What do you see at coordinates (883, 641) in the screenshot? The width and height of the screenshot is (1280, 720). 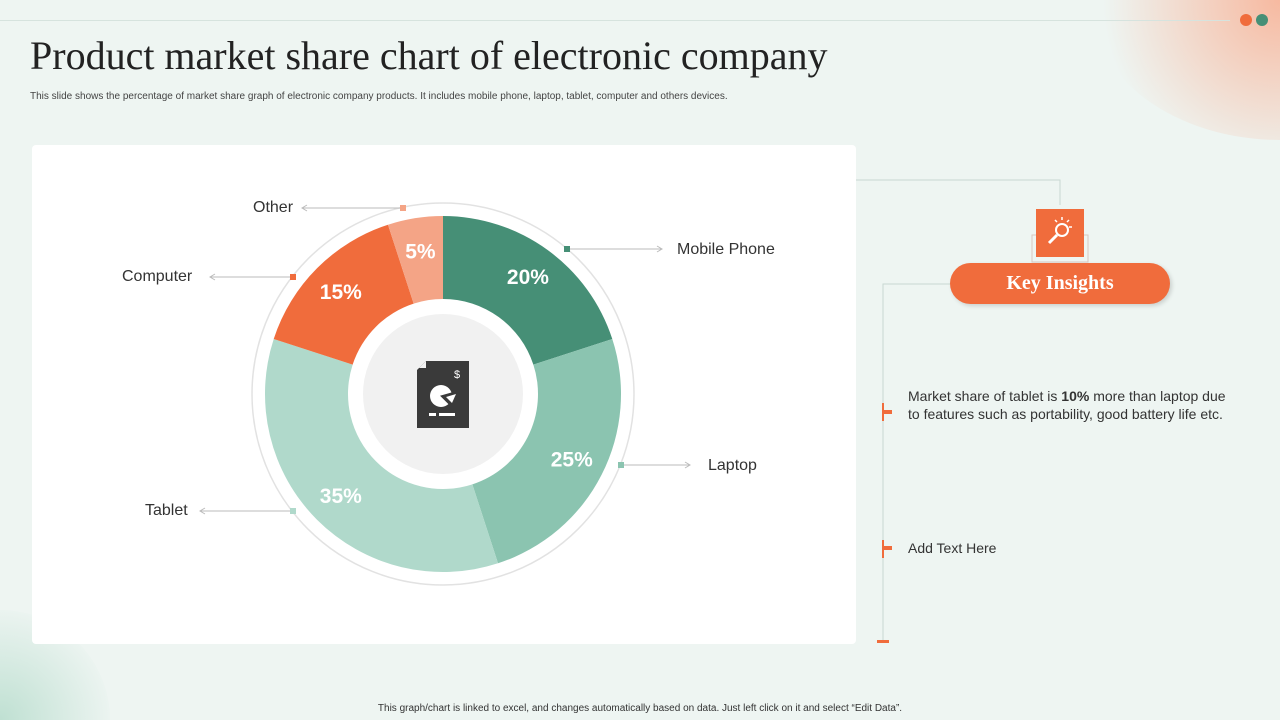 I see `timeline-end` at bounding box center [883, 641].